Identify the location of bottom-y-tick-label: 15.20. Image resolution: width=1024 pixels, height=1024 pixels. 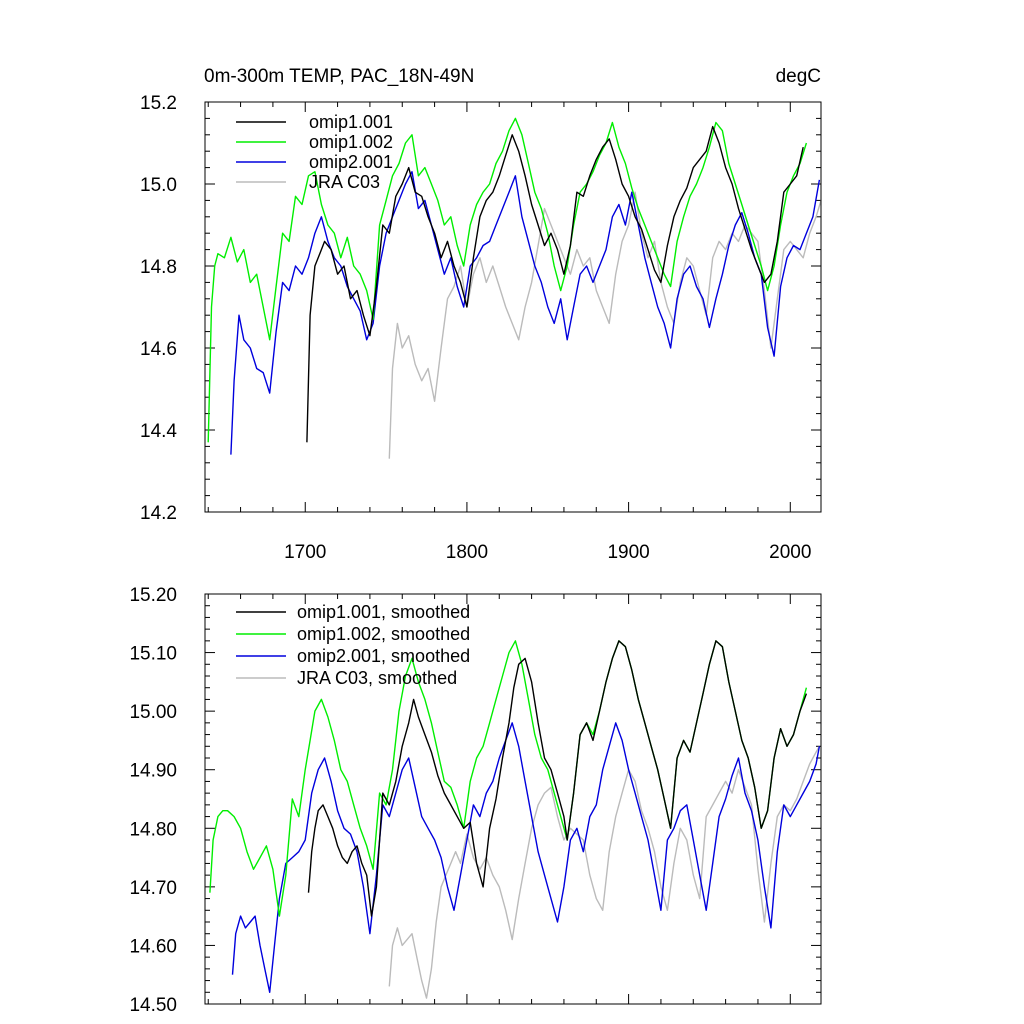
(153, 595).